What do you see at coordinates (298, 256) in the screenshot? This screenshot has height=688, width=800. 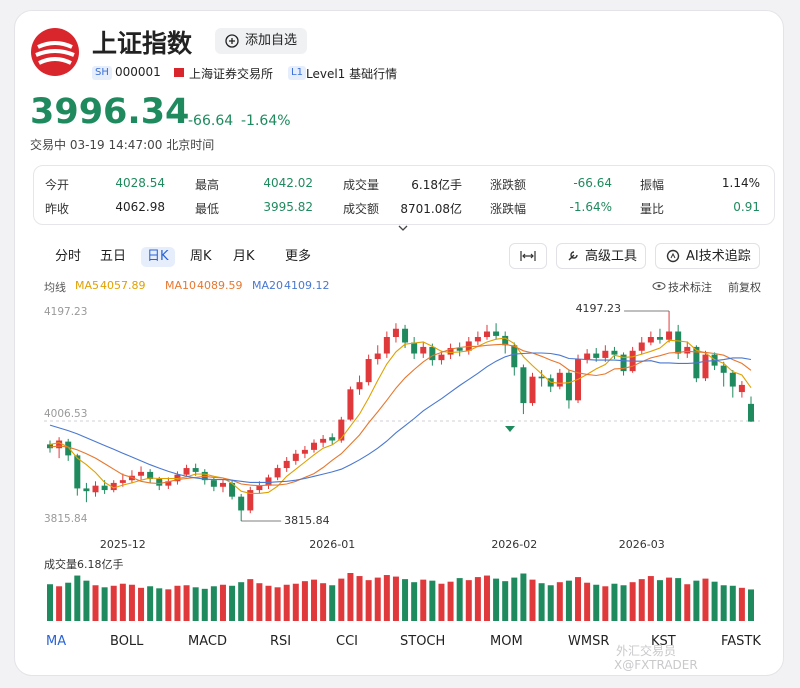 I see `period-tab: 更多` at bounding box center [298, 256].